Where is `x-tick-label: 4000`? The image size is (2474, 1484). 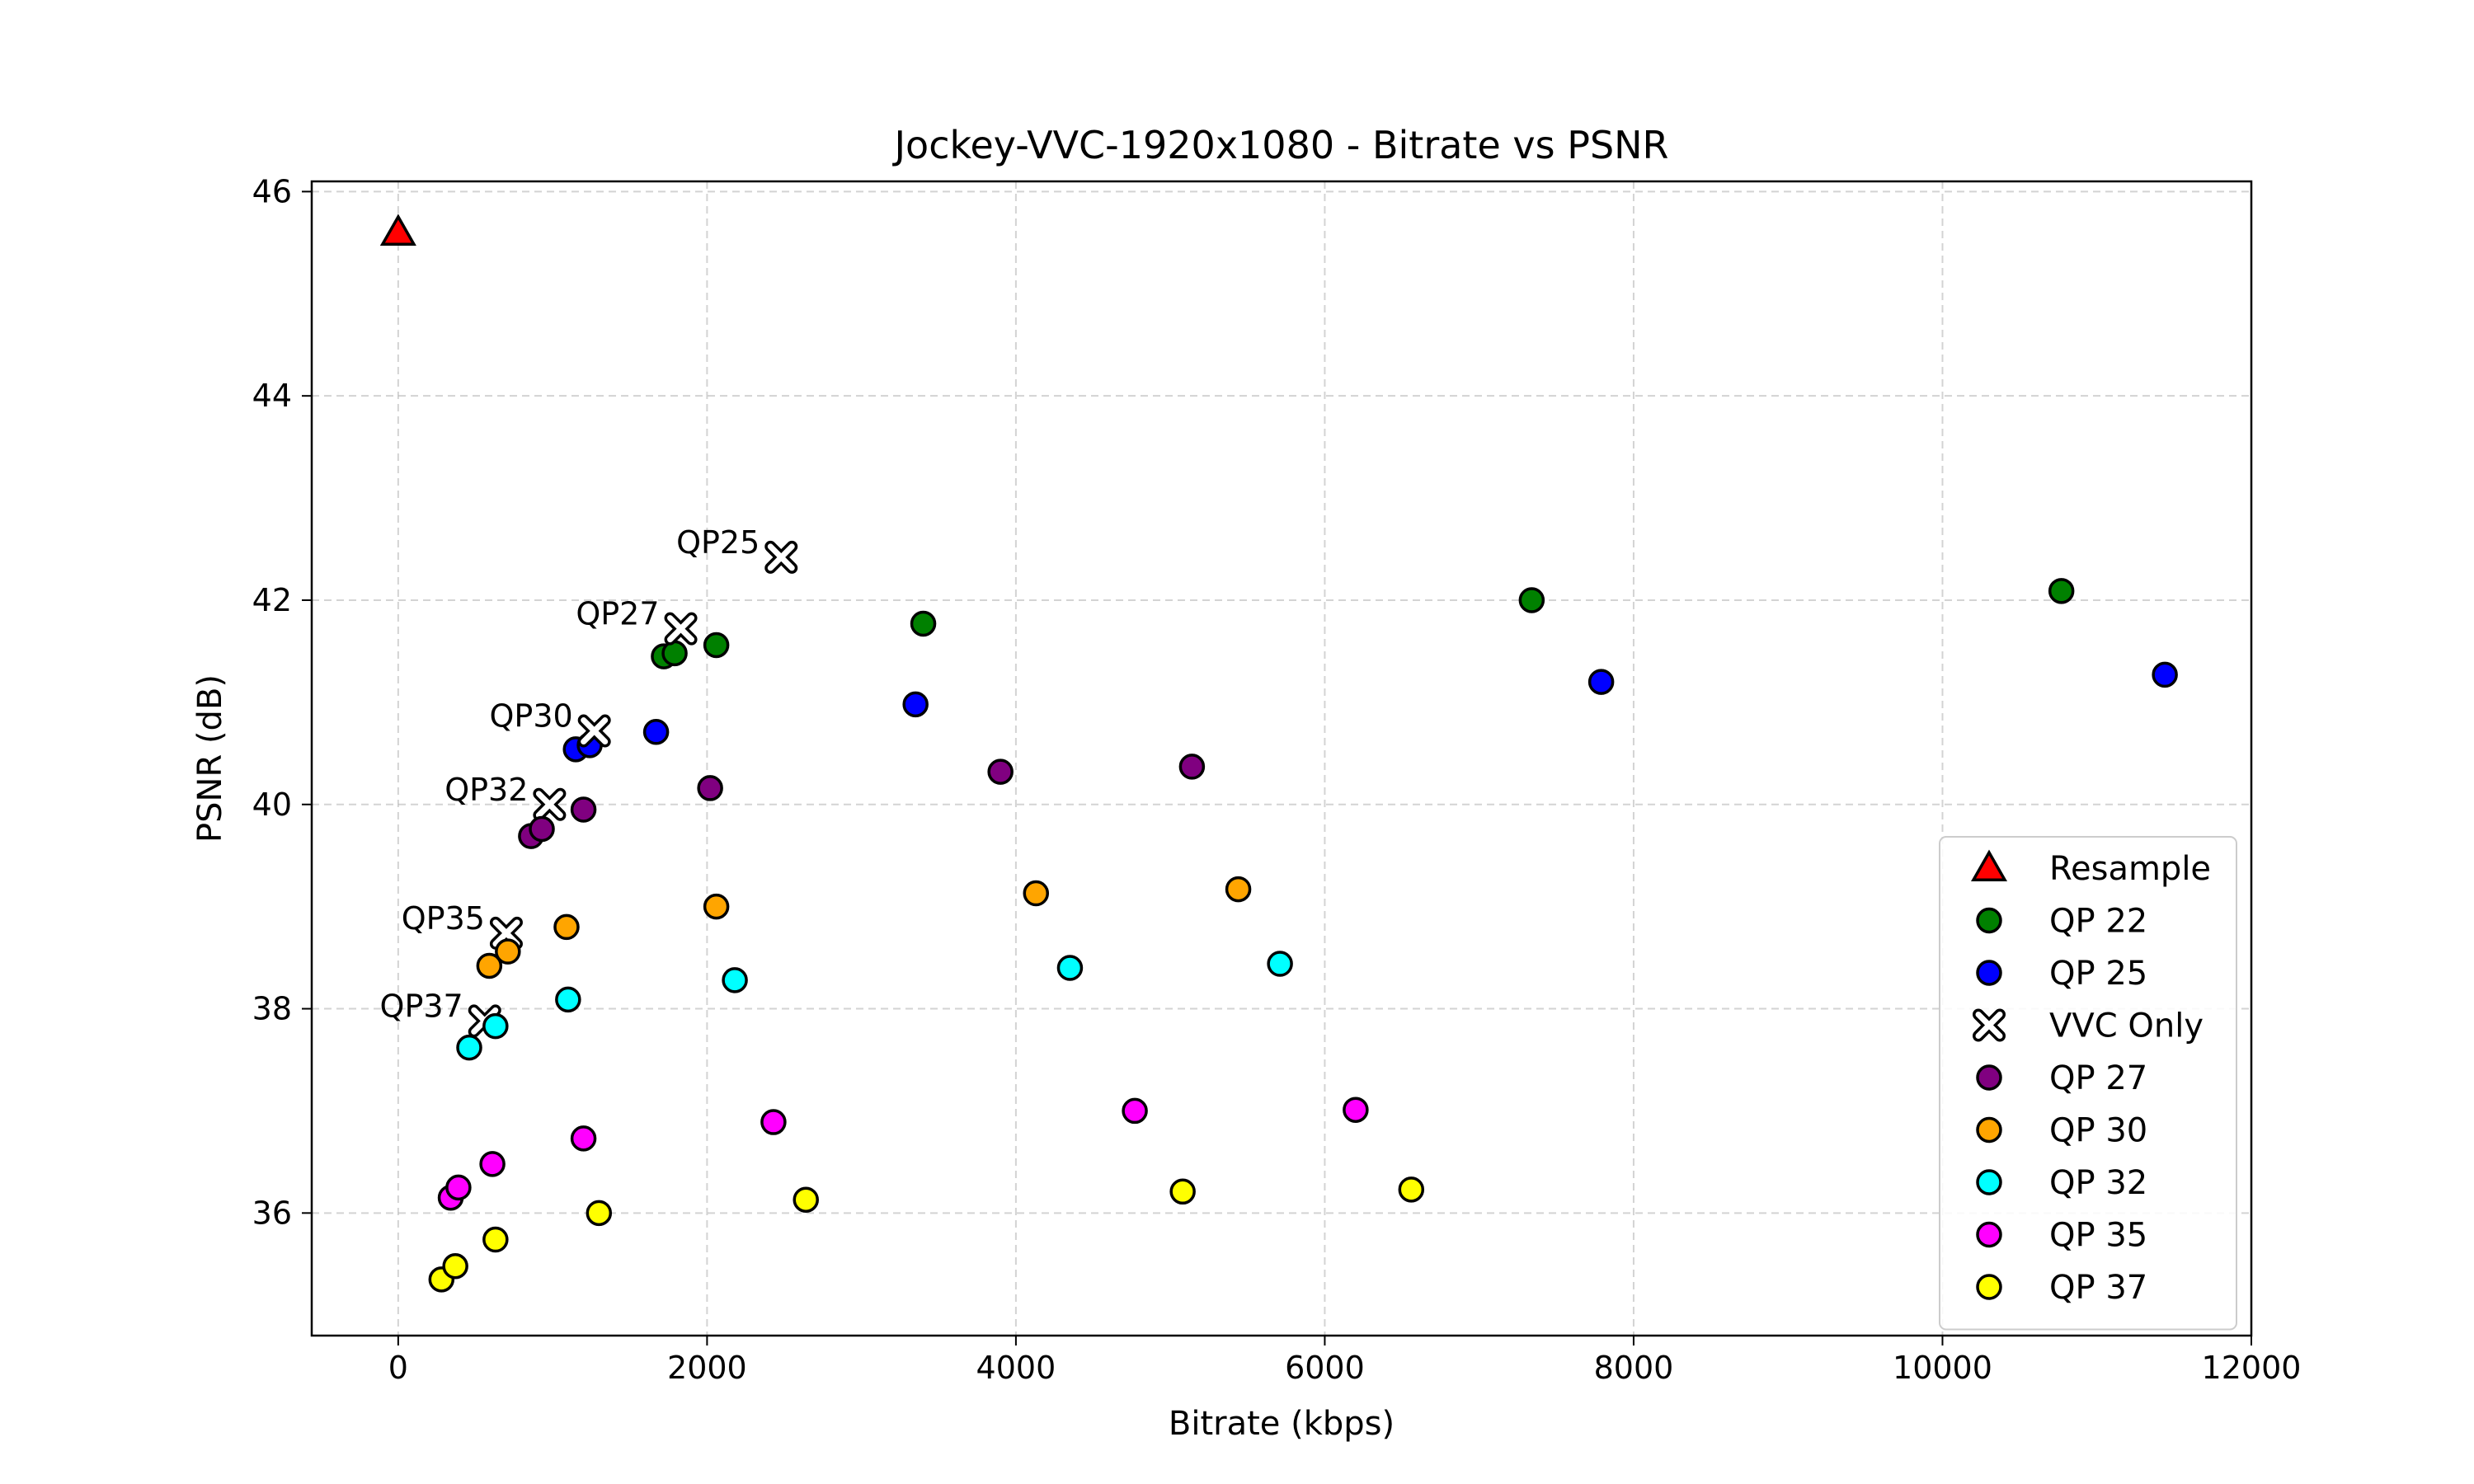
x-tick-label: 4000 is located at coordinates (1016, 1368).